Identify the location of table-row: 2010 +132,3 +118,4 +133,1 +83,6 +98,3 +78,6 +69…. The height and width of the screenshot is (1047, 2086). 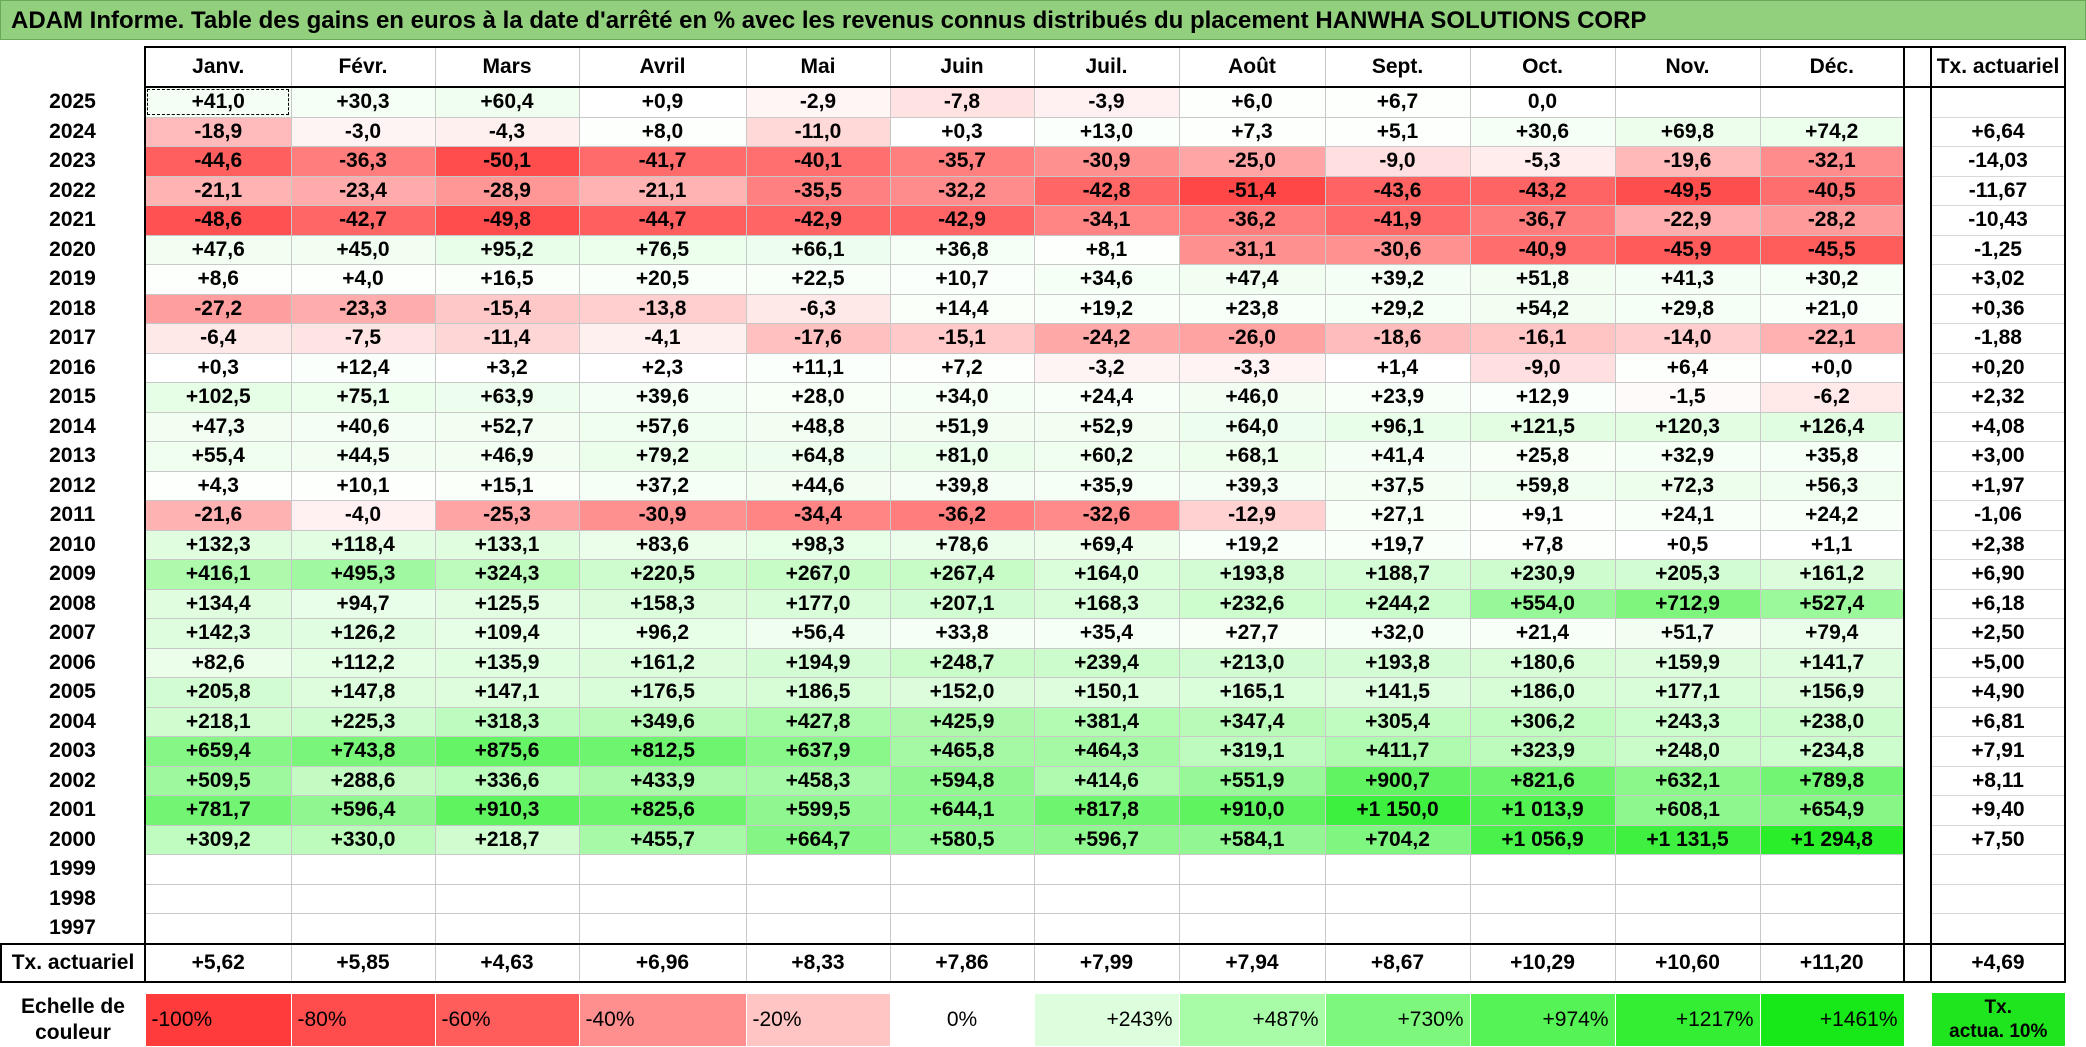
(1033, 544).